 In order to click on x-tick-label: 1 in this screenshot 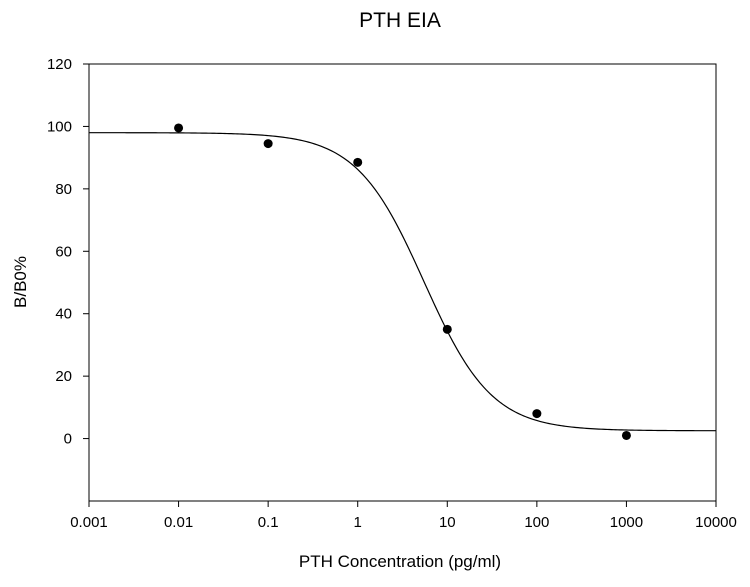, I will do `click(358, 522)`.